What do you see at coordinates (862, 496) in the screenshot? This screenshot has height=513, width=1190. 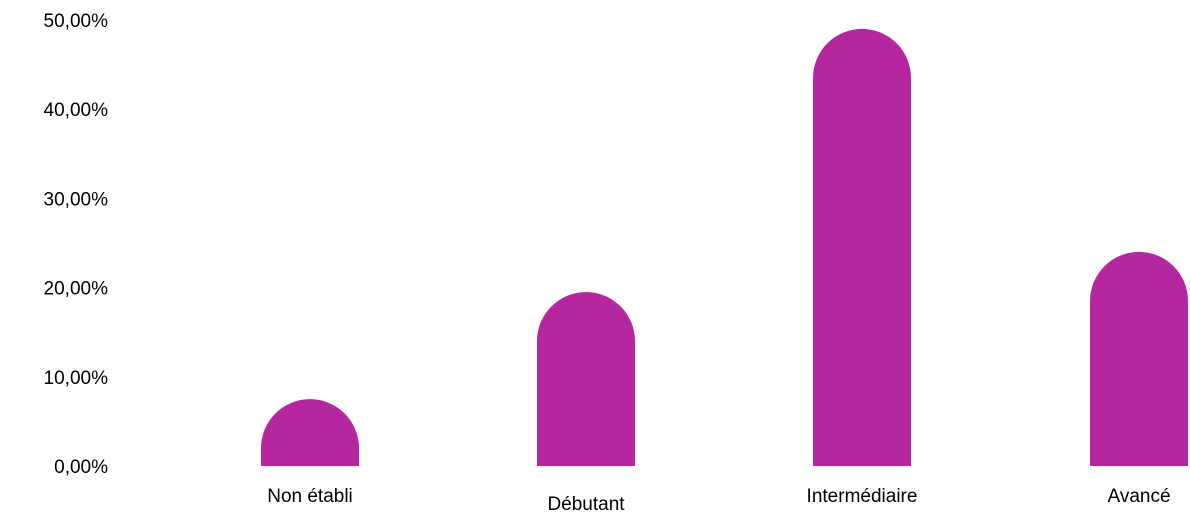 I see `x-tick-label-intermediaire: Intermédiaire` at bounding box center [862, 496].